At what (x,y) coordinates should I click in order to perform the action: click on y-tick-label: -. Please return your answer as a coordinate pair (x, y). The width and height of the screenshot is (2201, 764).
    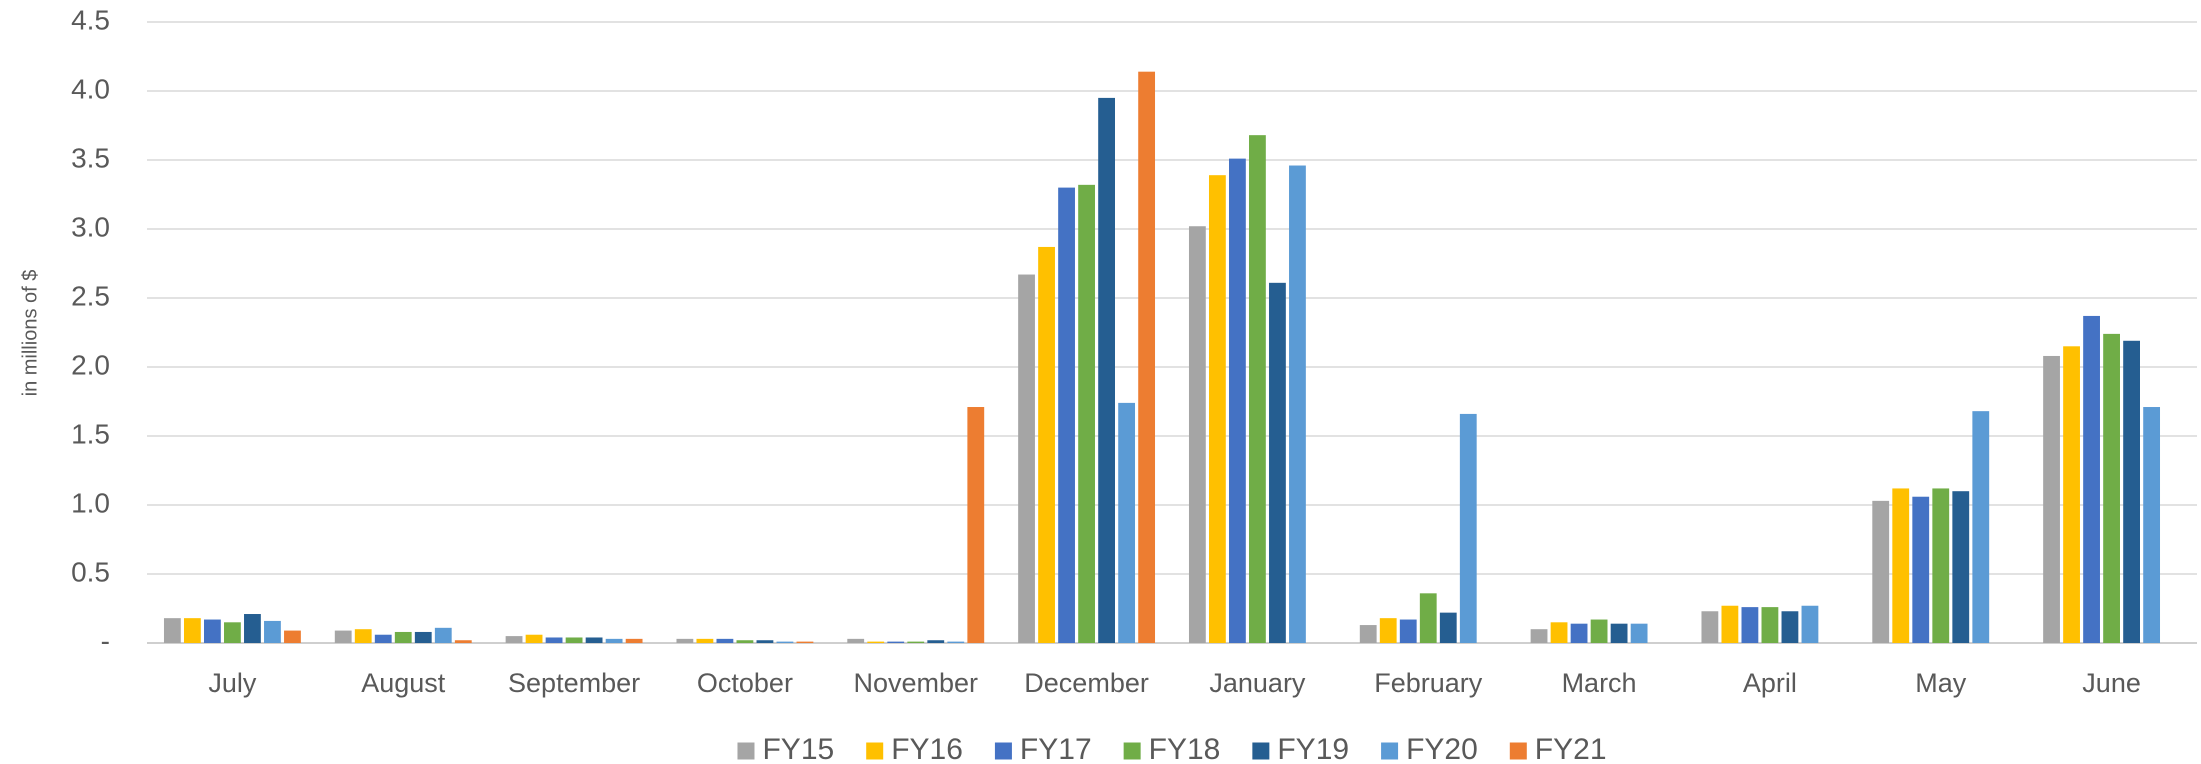
    Looking at the image, I should click on (105, 640).